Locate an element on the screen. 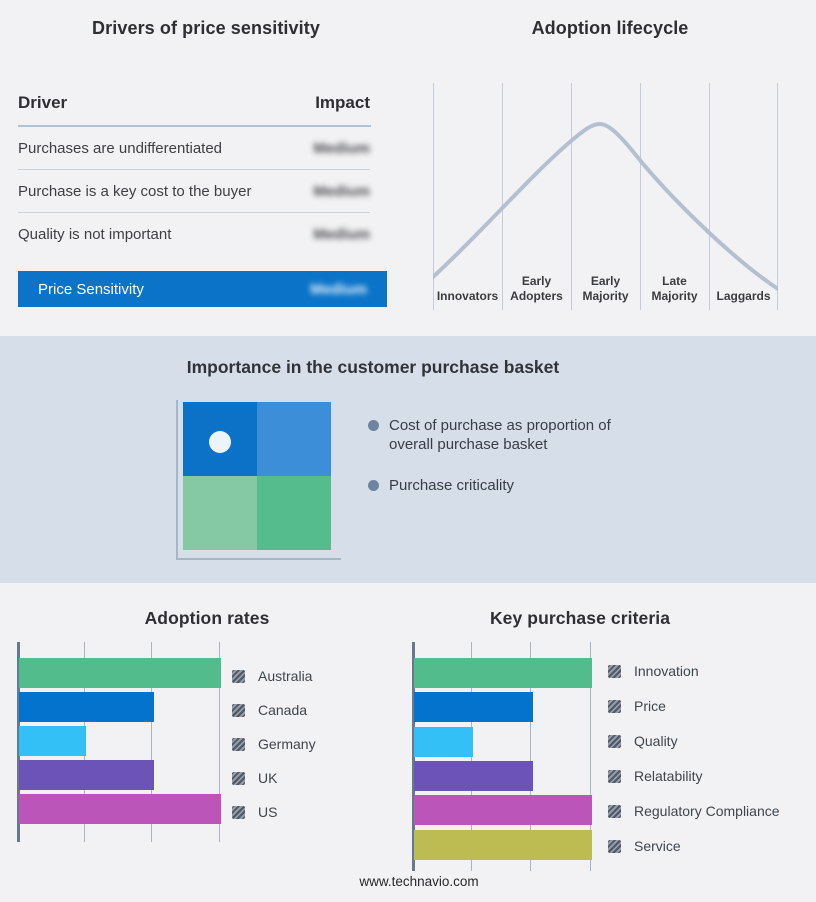 Image resolution: width=816 pixels, height=902 pixels. legend-item: UK is located at coordinates (274, 778).